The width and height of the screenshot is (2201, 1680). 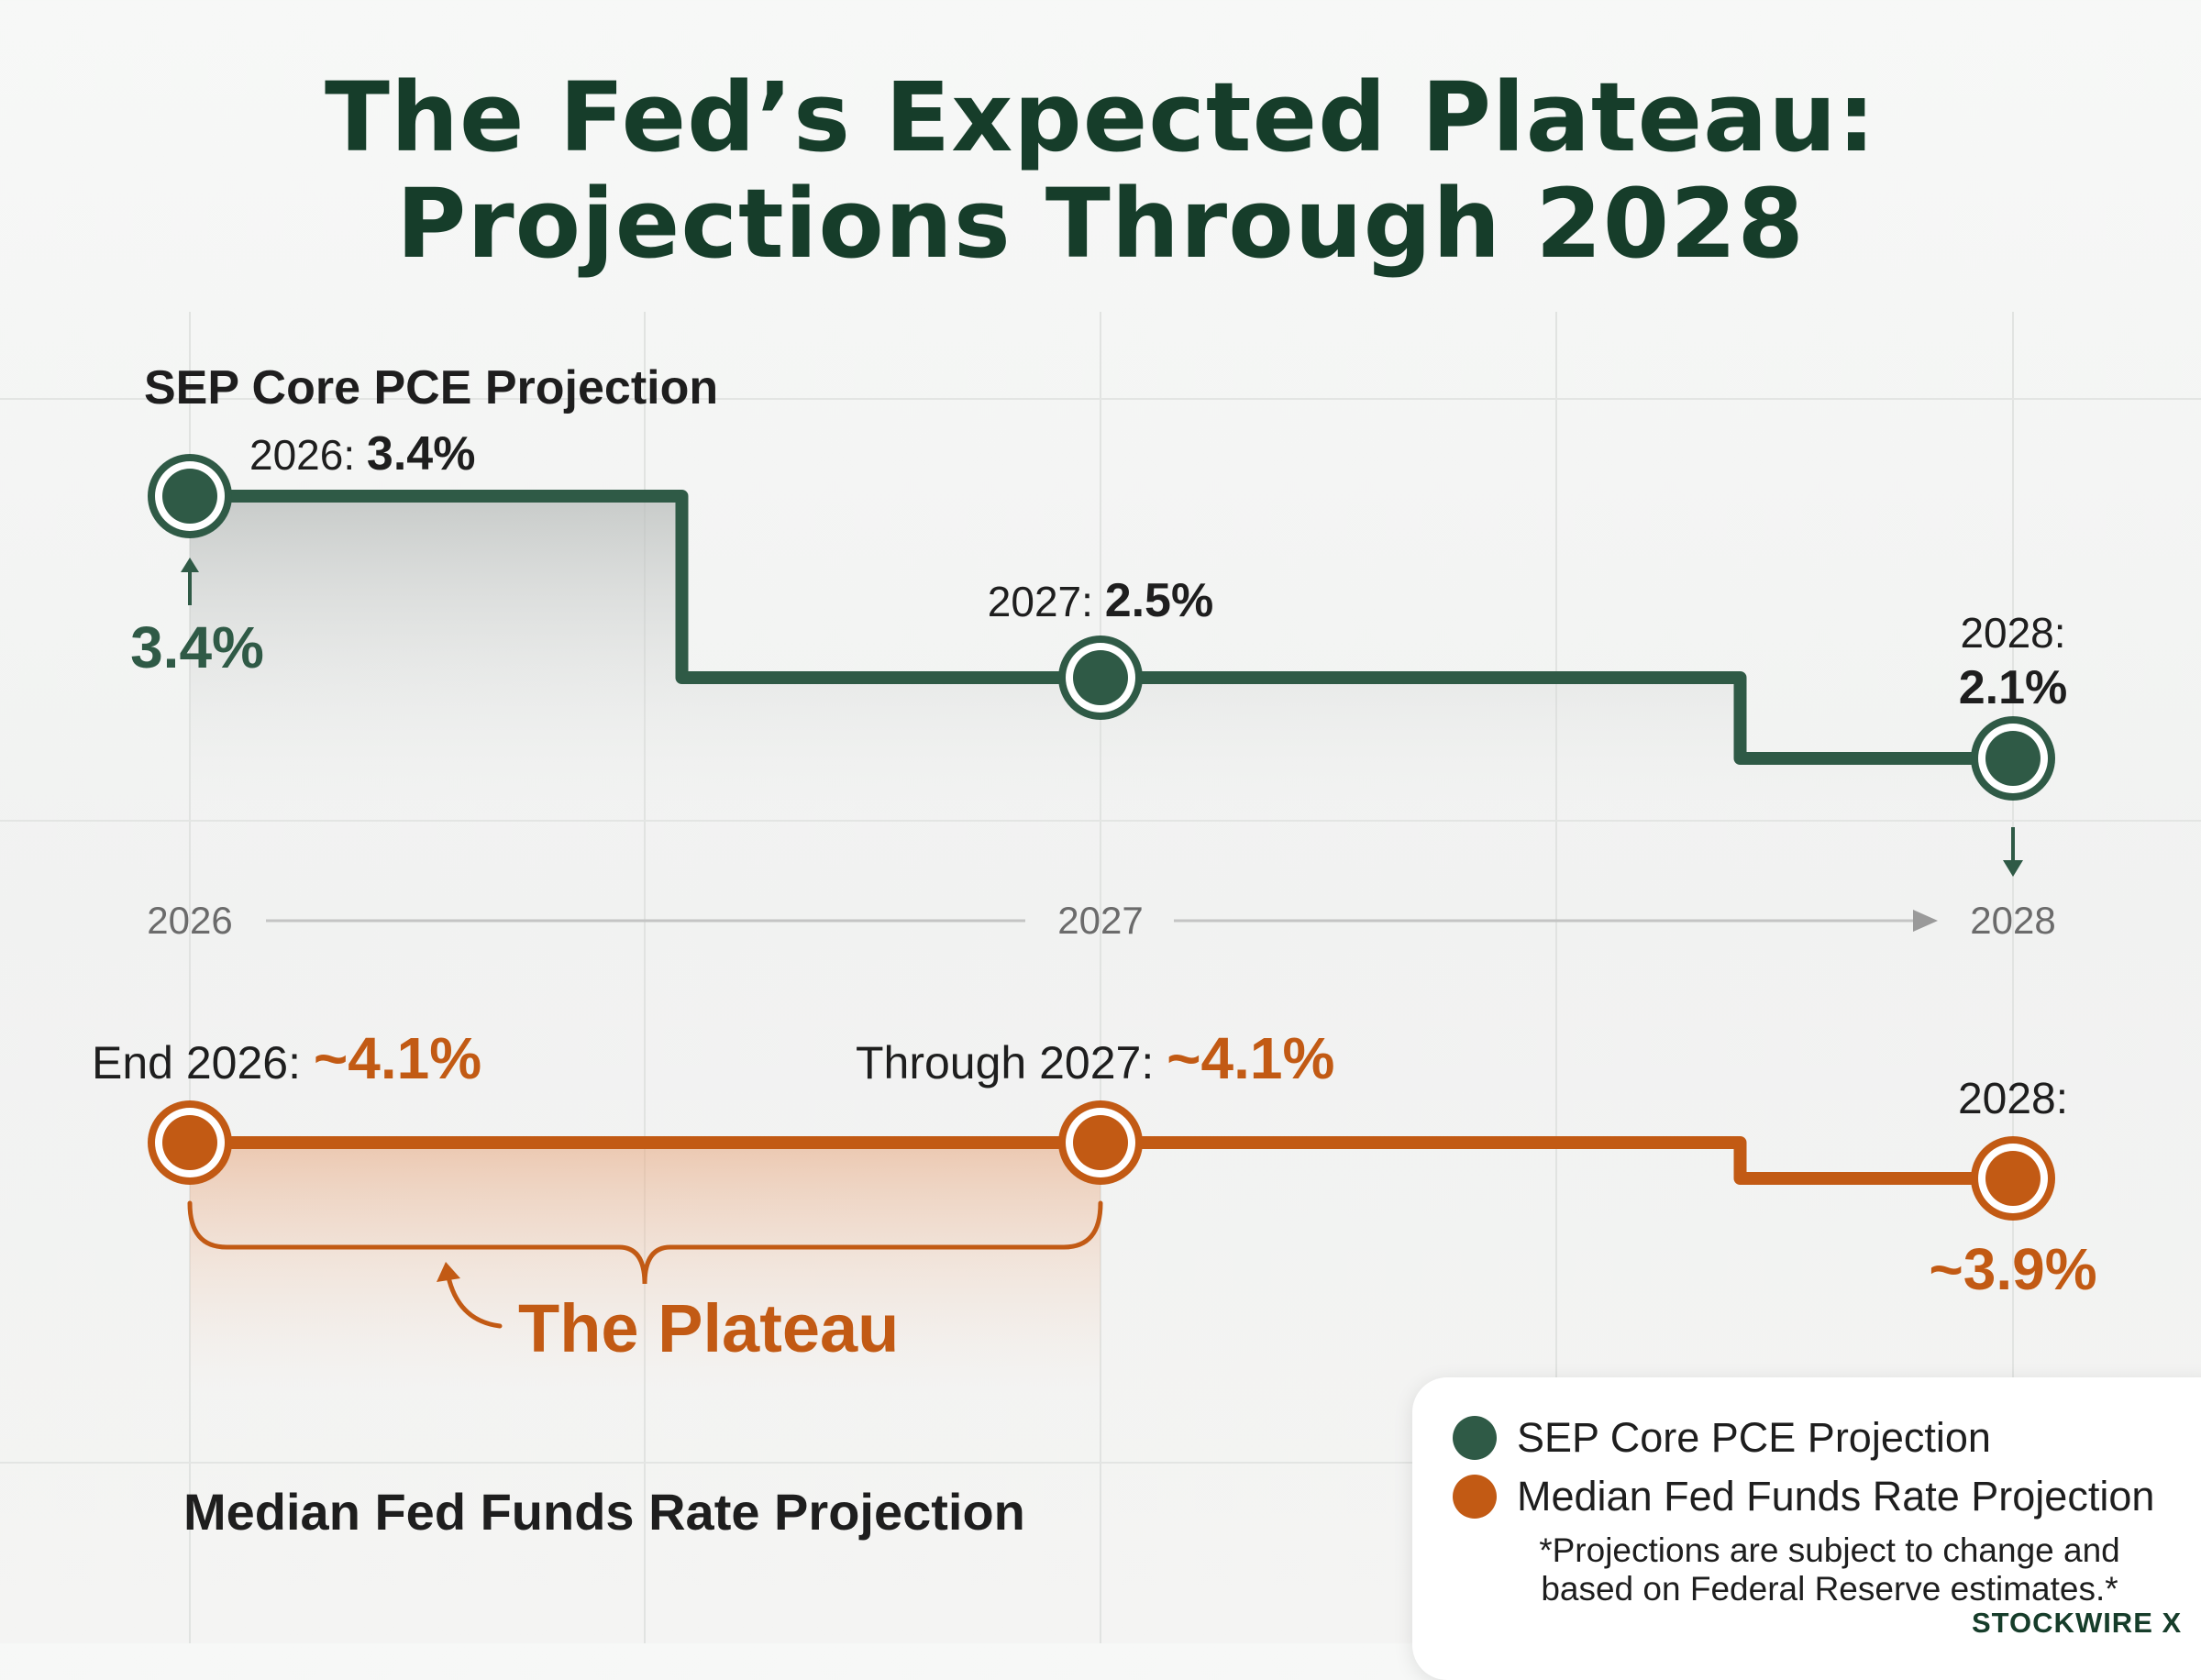 I want to click on pce-point-2028, so click(x=2013, y=758).